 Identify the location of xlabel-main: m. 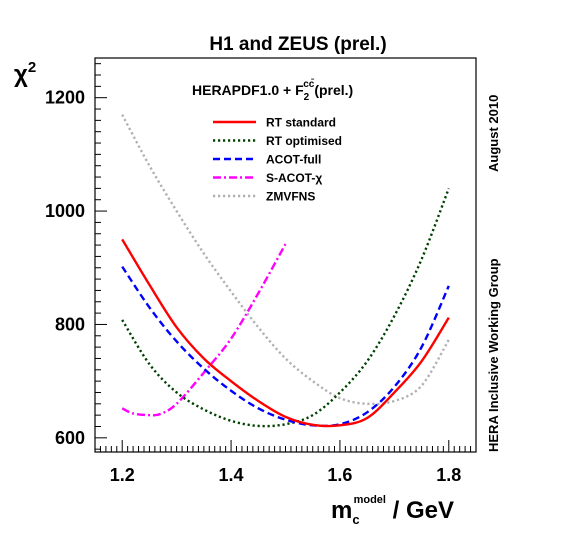
(341, 510).